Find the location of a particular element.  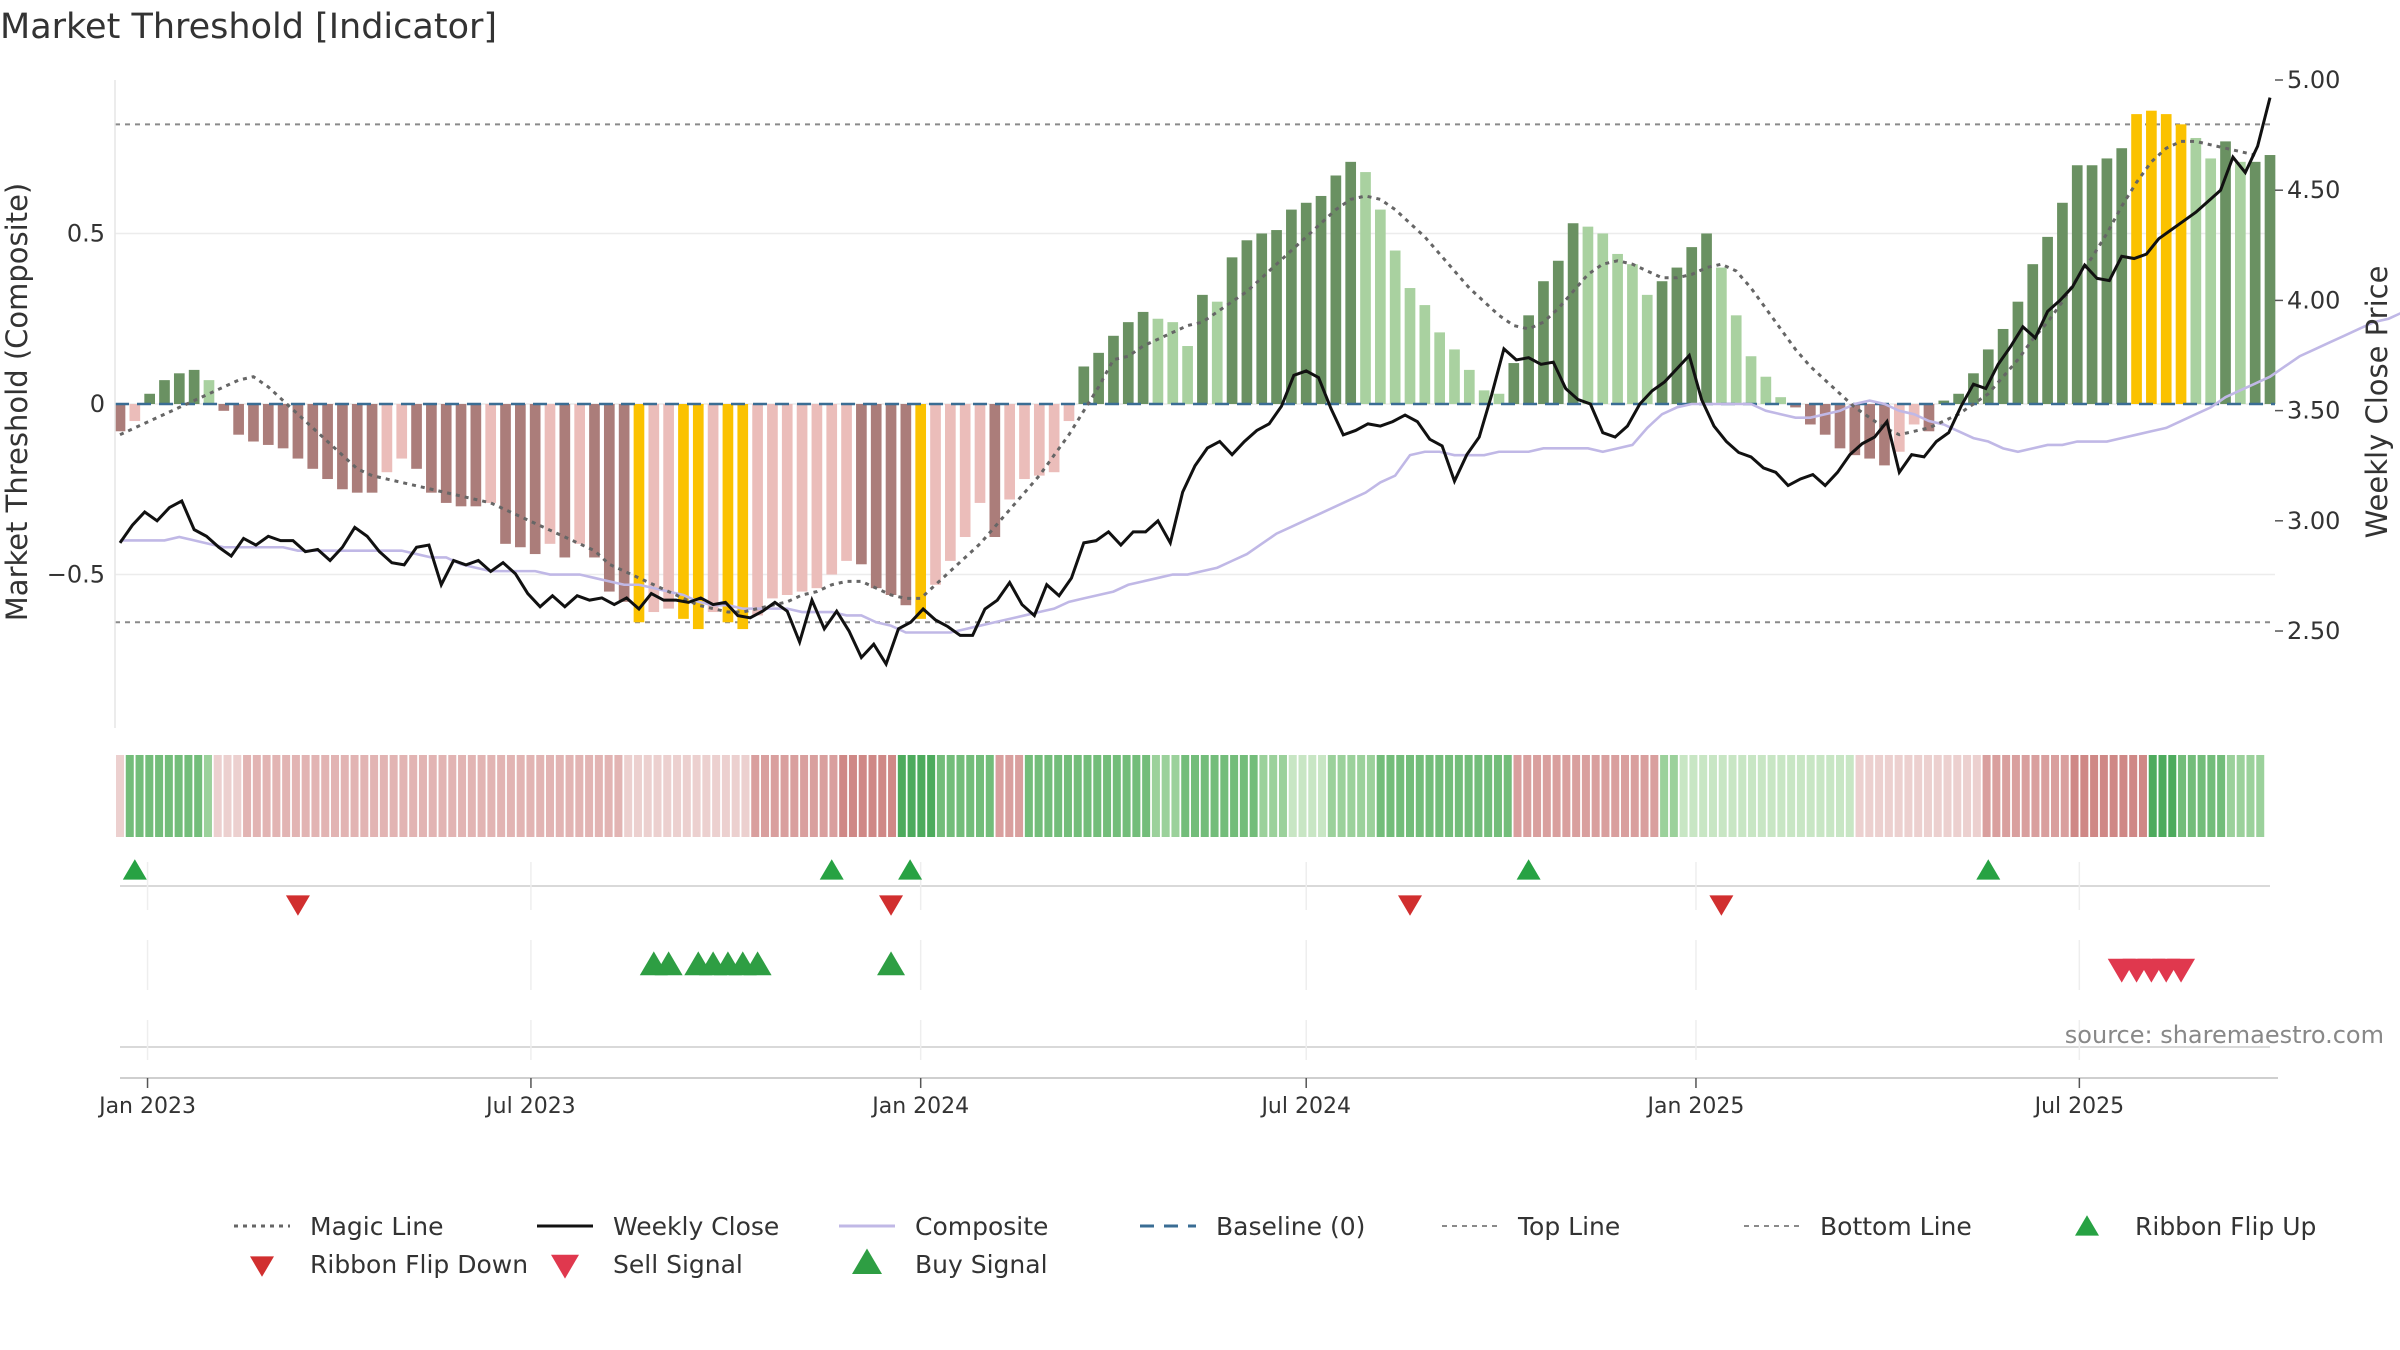

legend-label: Bottom Line is located at coordinates (1896, 1226).